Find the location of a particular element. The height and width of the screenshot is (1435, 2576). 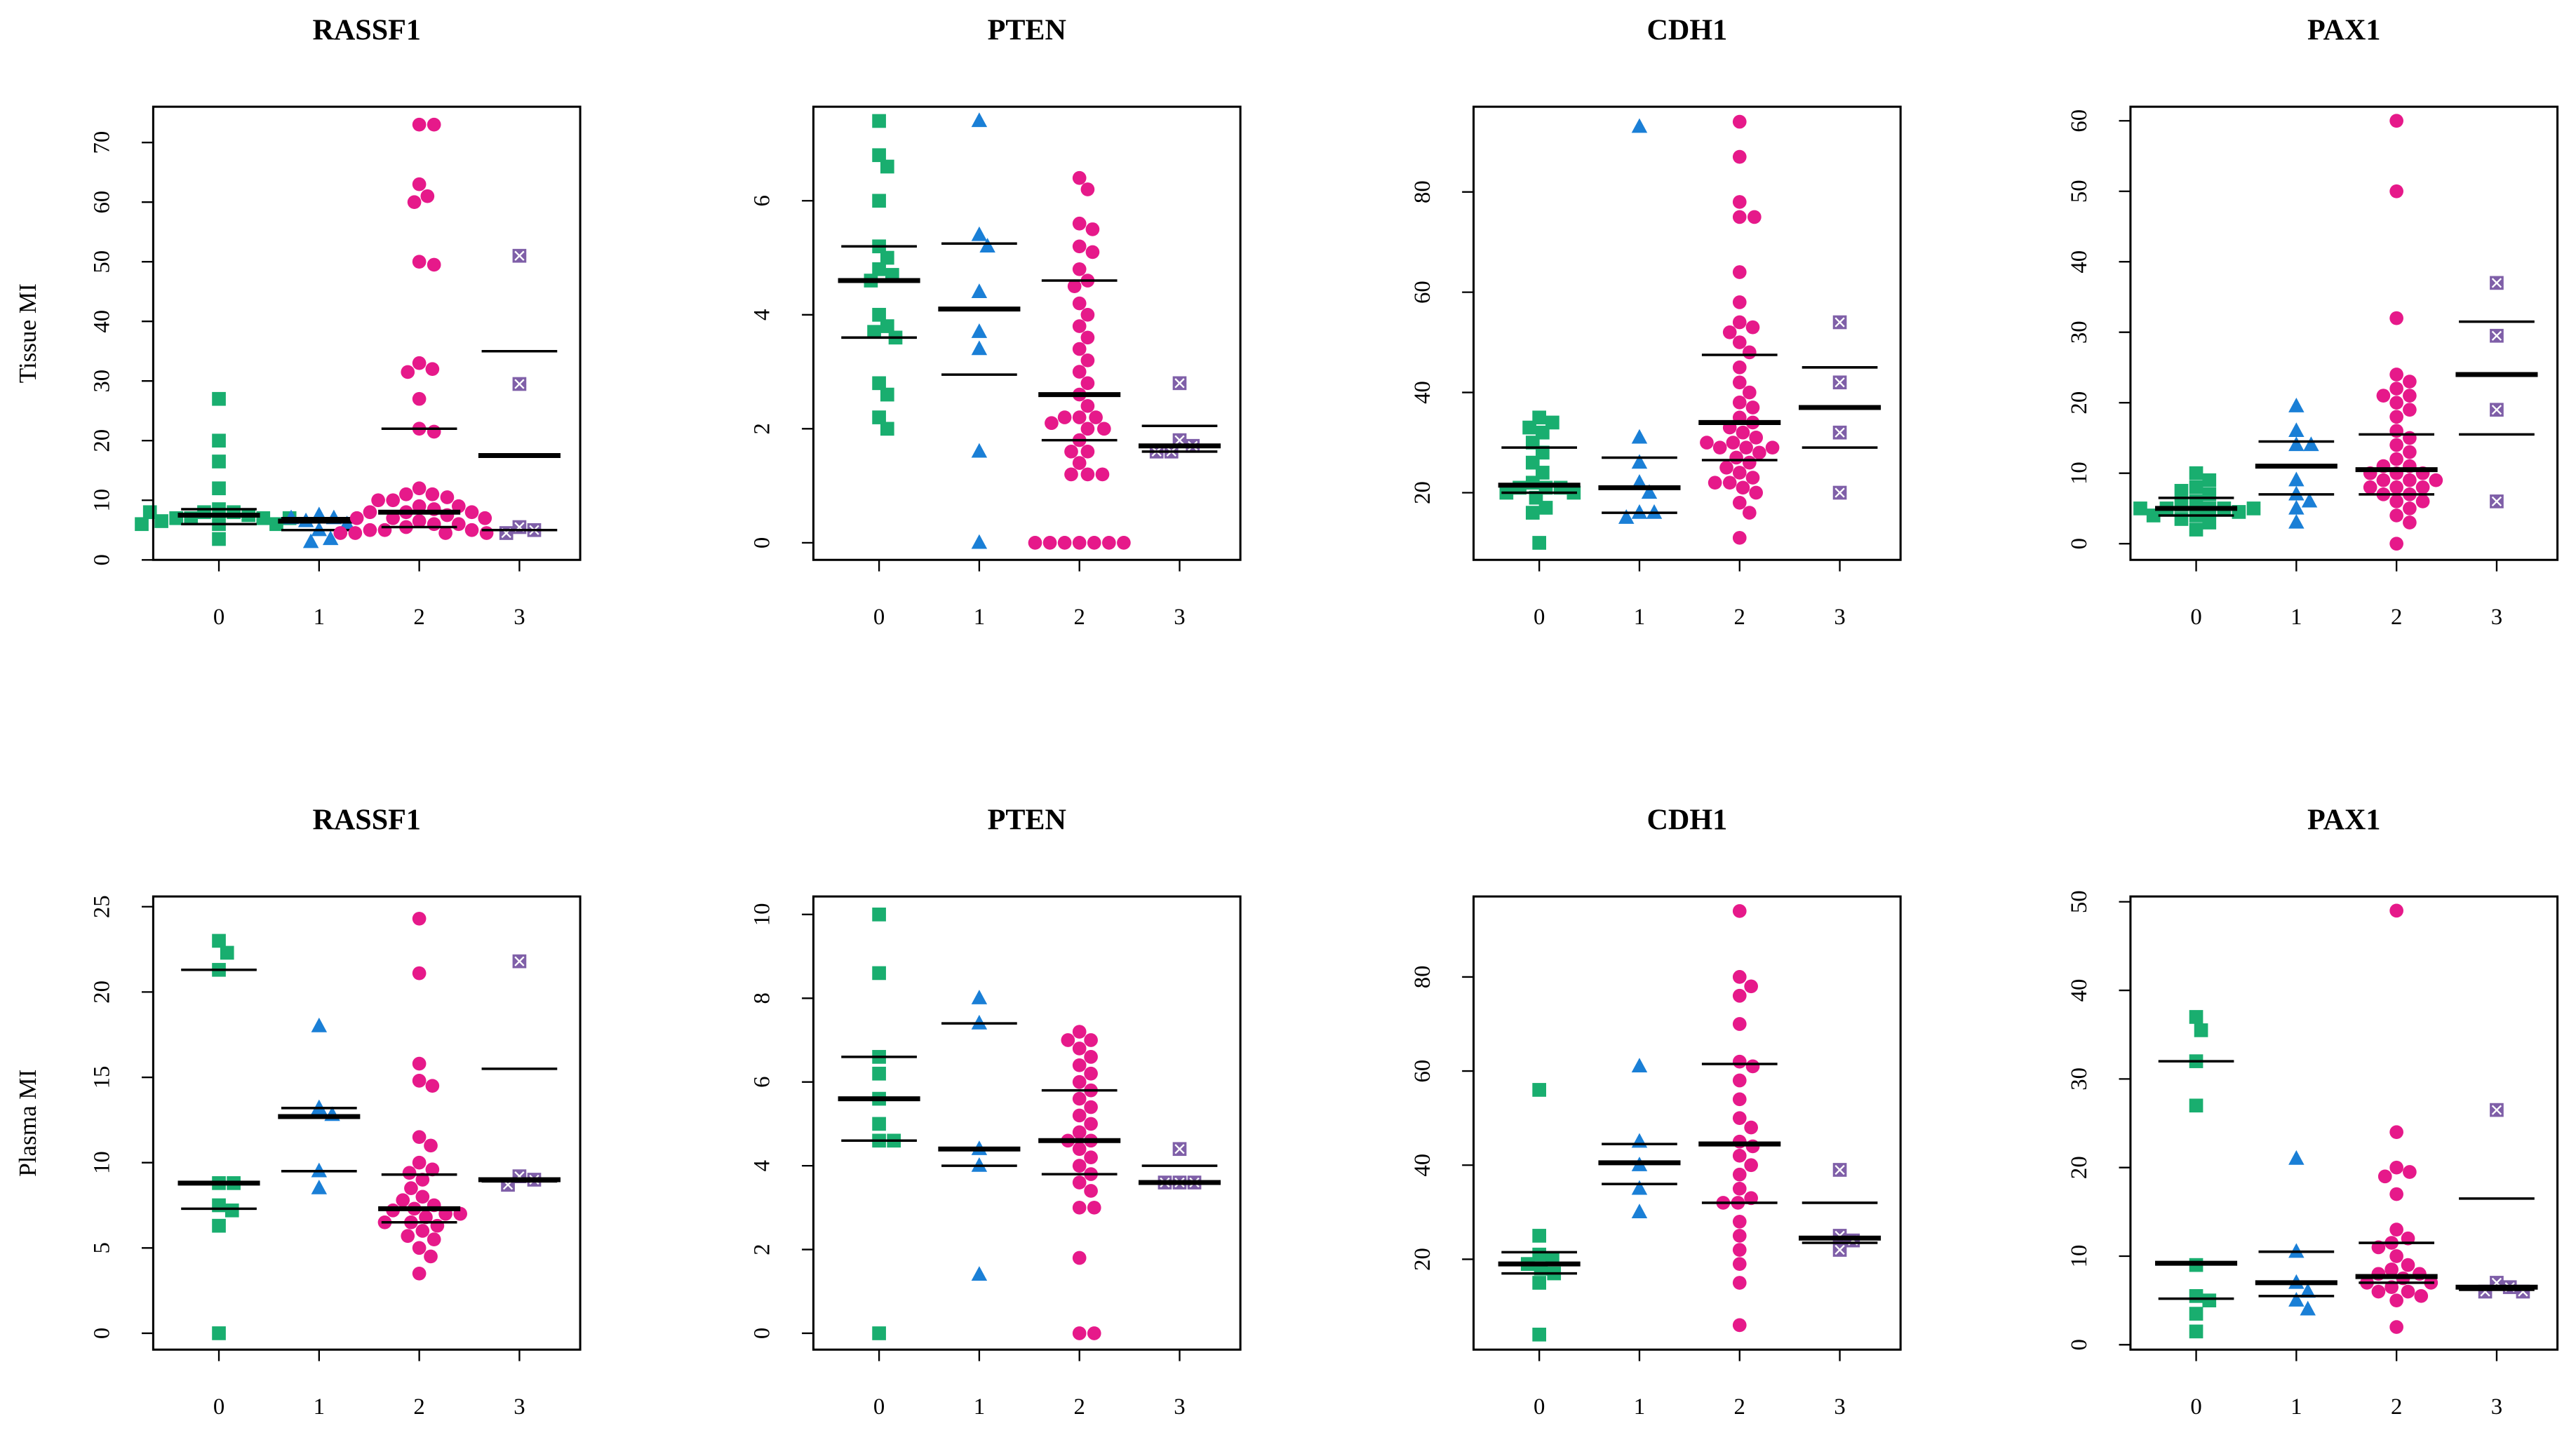

y-tick-label: 5 is located at coordinates (102, 1247).